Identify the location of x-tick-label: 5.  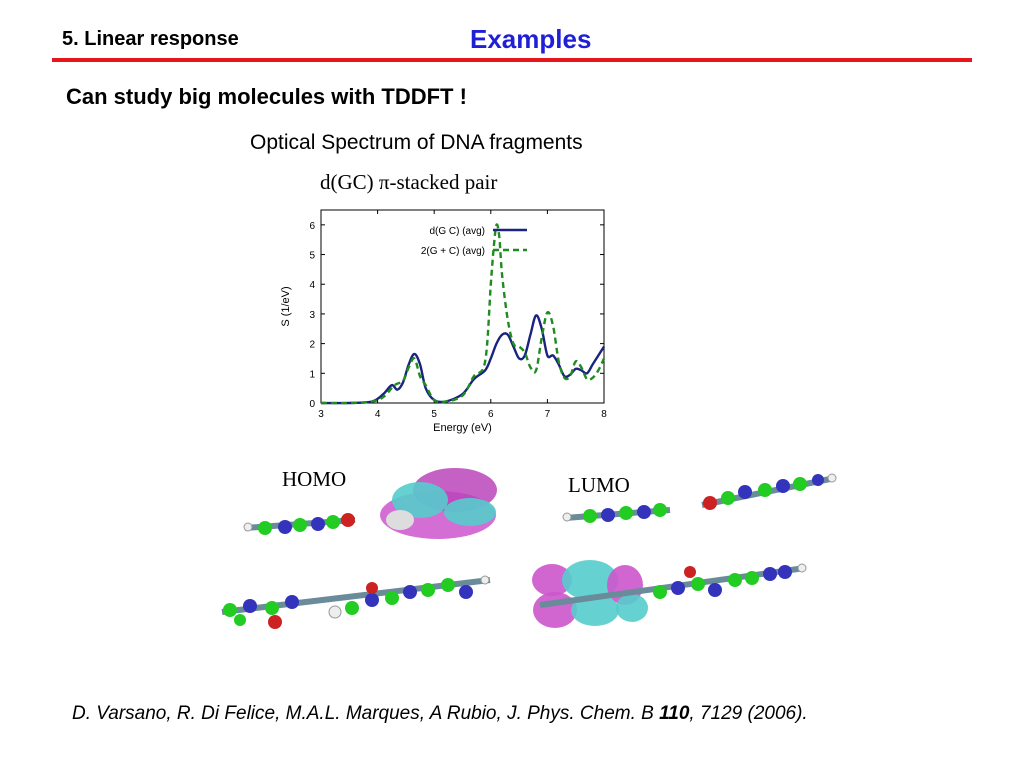
(434, 414).